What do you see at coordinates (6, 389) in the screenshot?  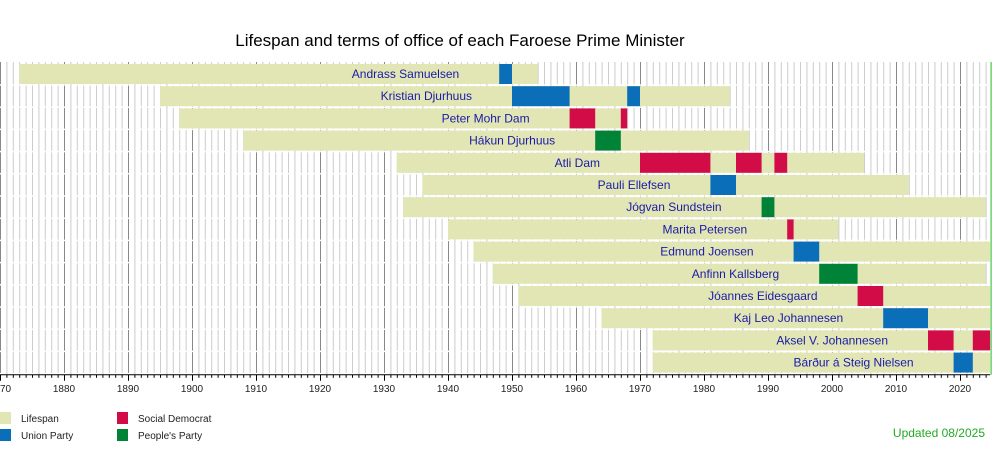 I see `tick-label: 1870` at bounding box center [6, 389].